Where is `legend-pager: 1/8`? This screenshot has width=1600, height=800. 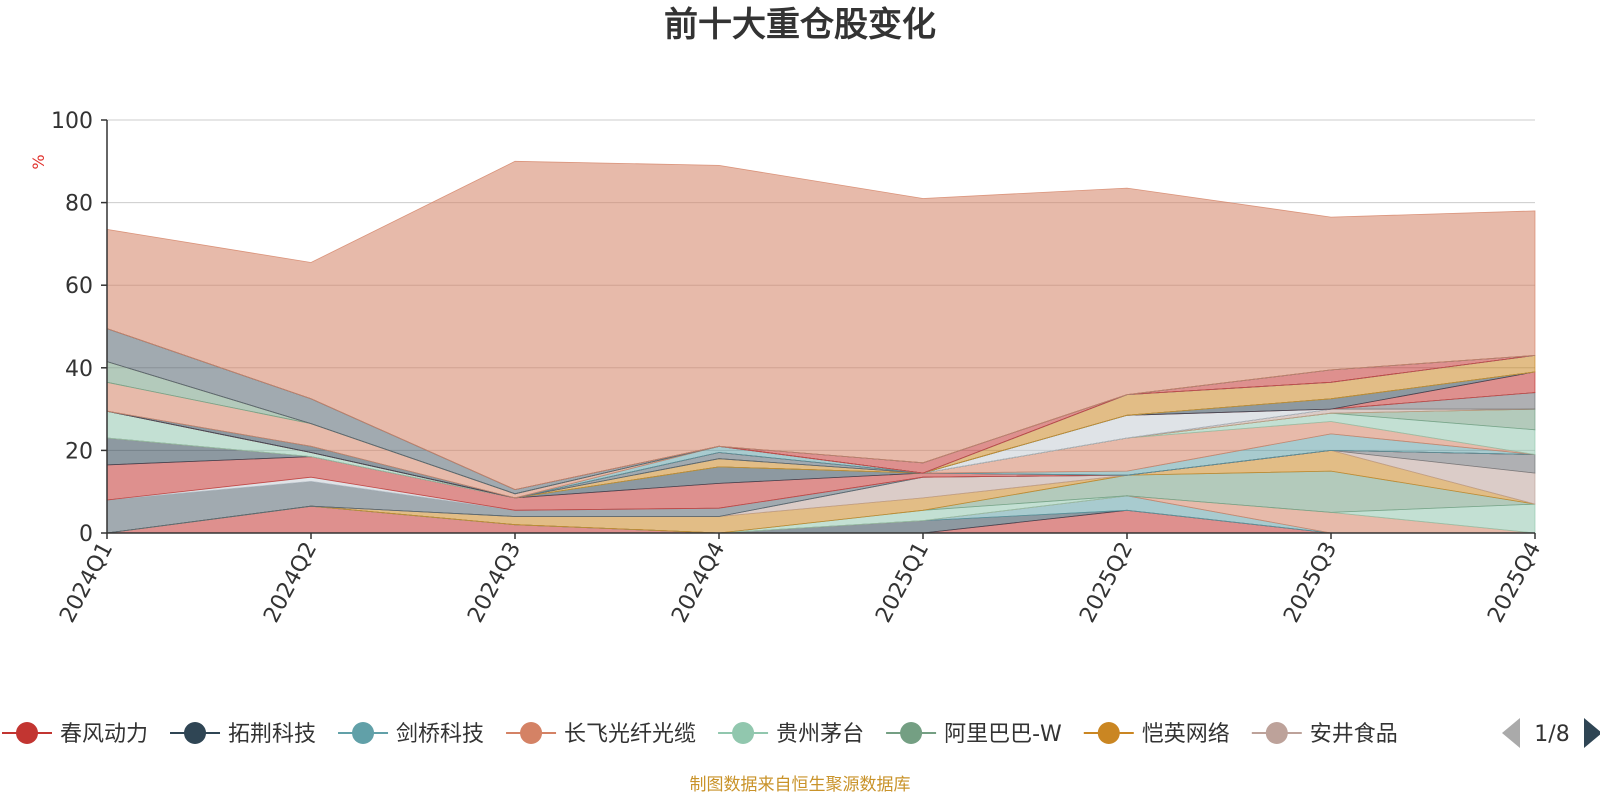
legend-pager: 1/8 is located at coordinates (1551, 733).